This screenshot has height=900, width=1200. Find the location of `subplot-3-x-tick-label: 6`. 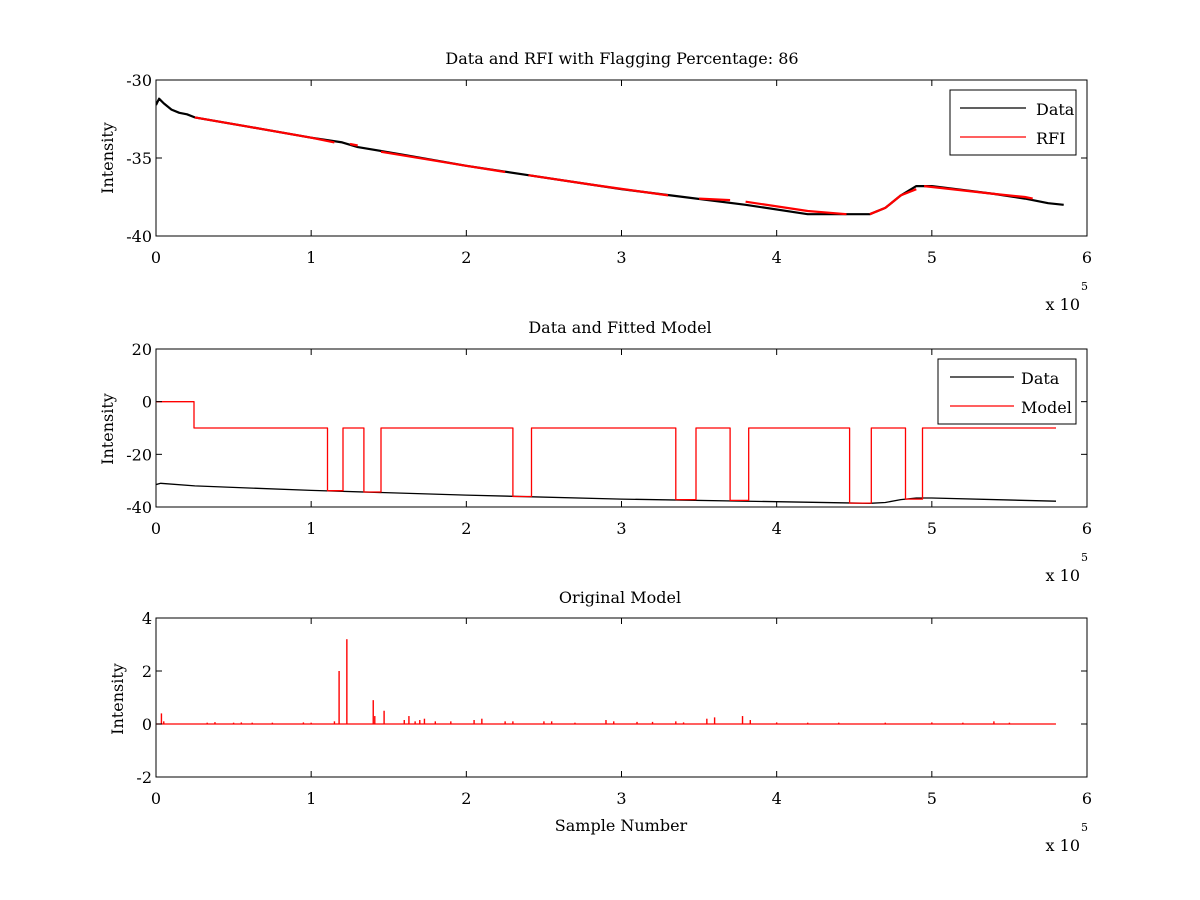

subplot-3-x-tick-label: 6 is located at coordinates (1087, 798).